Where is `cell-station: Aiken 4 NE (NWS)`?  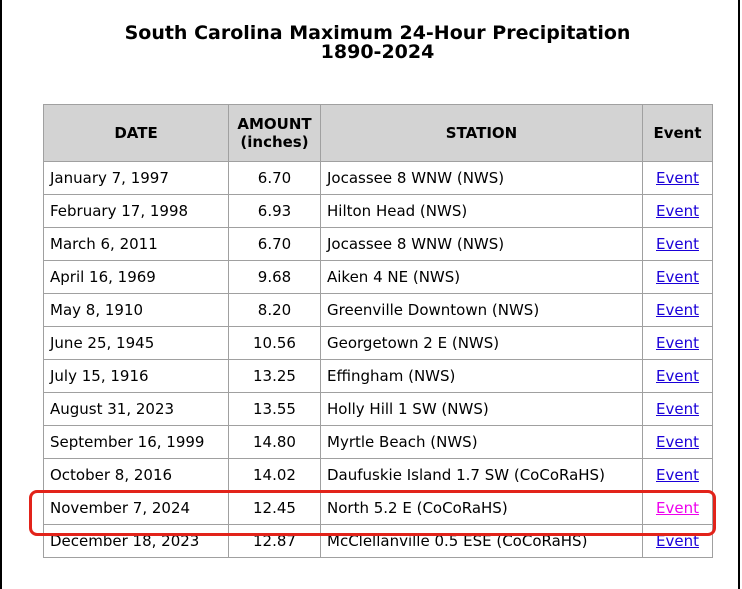
cell-station: Aiken 4 NE (NWS) is located at coordinates (481, 277).